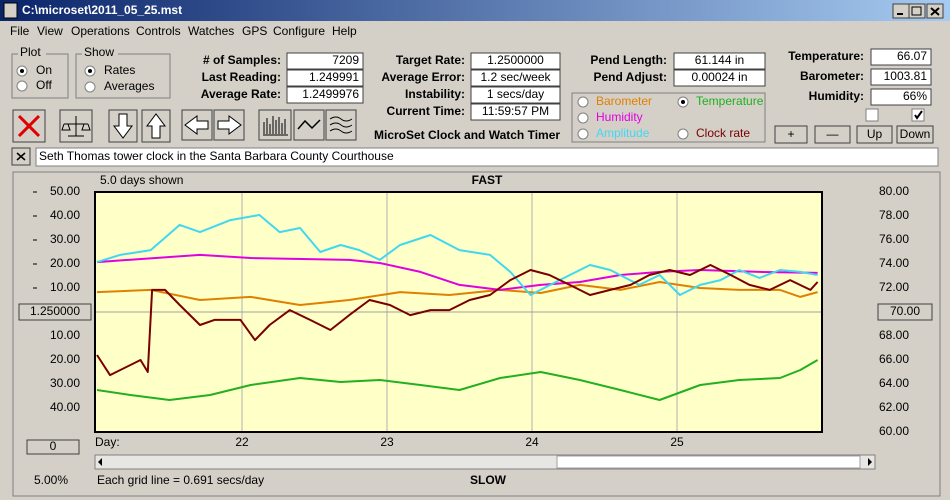  Describe the element at coordinates (65, 383) in the screenshot. I see `y-tick-label: 30.00` at that location.